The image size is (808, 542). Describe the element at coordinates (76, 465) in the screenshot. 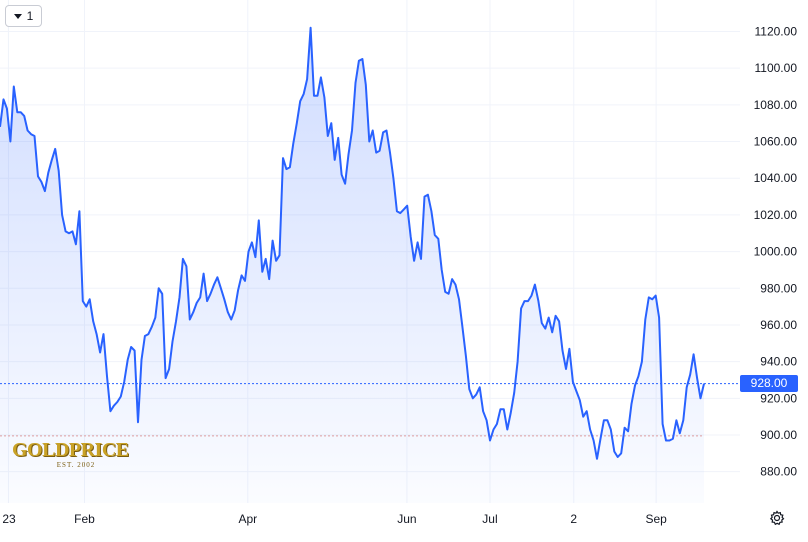

I see `logo-subtext: EST. 2002` at that location.